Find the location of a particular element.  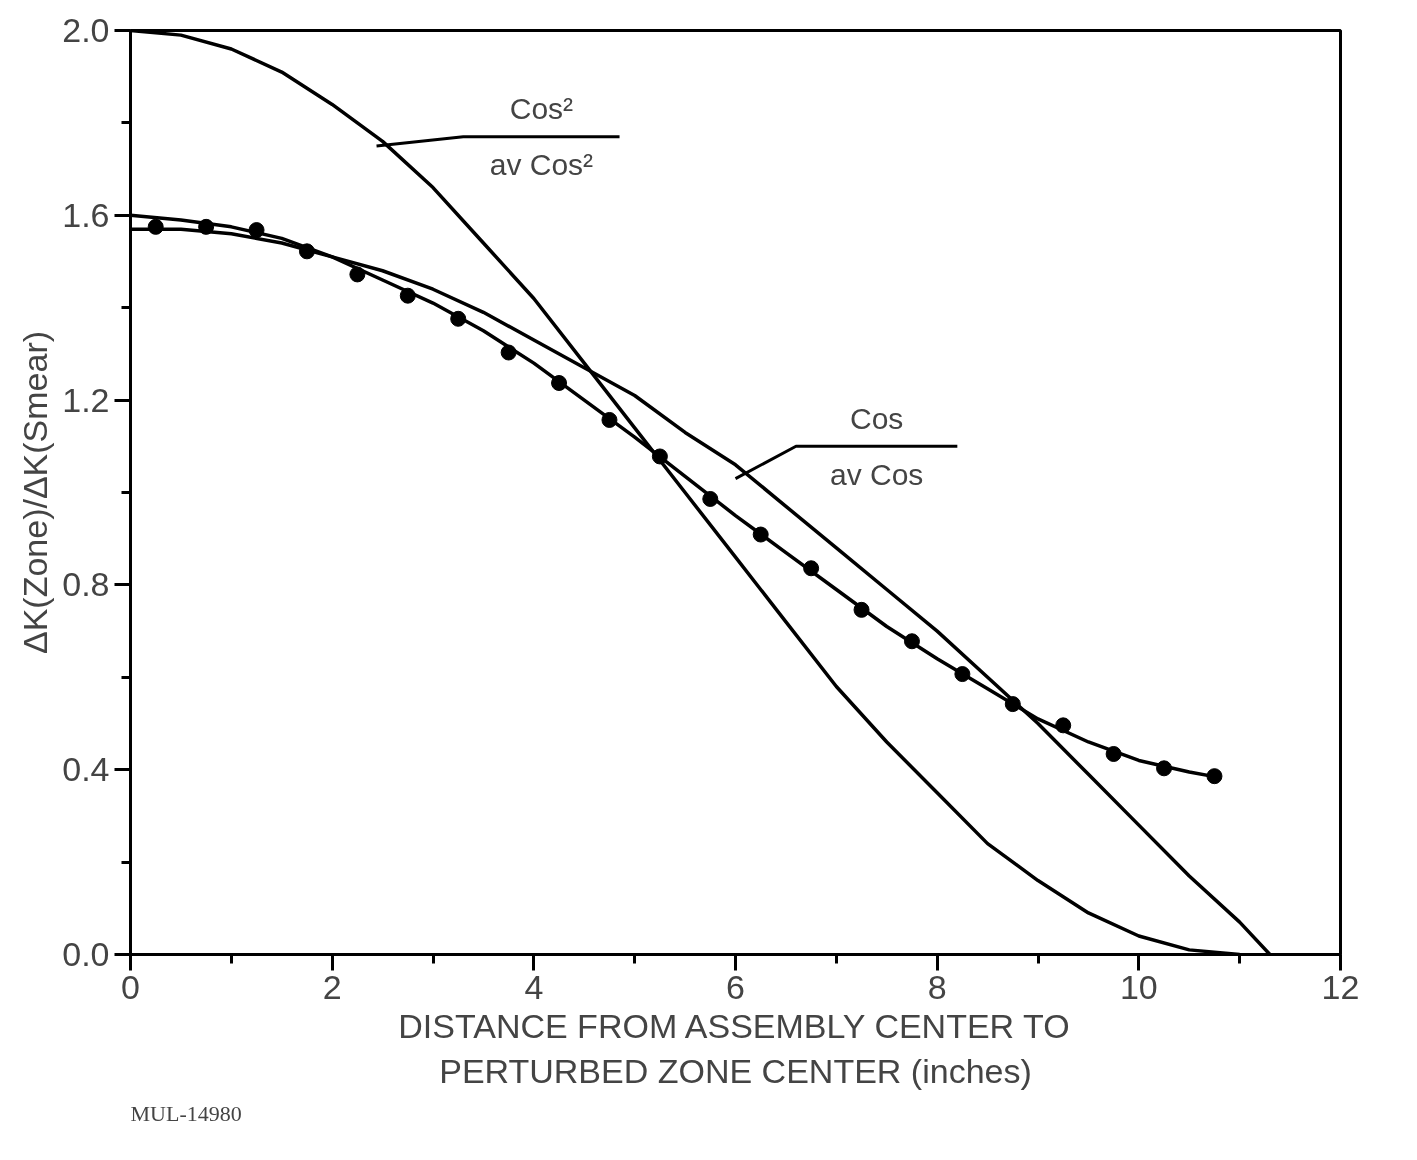

x-tick-label: 4 is located at coordinates (534, 986).